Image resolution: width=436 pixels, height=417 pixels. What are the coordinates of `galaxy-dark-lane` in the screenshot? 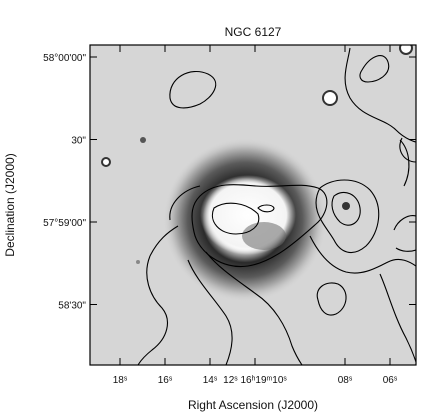 It's located at (264, 236).